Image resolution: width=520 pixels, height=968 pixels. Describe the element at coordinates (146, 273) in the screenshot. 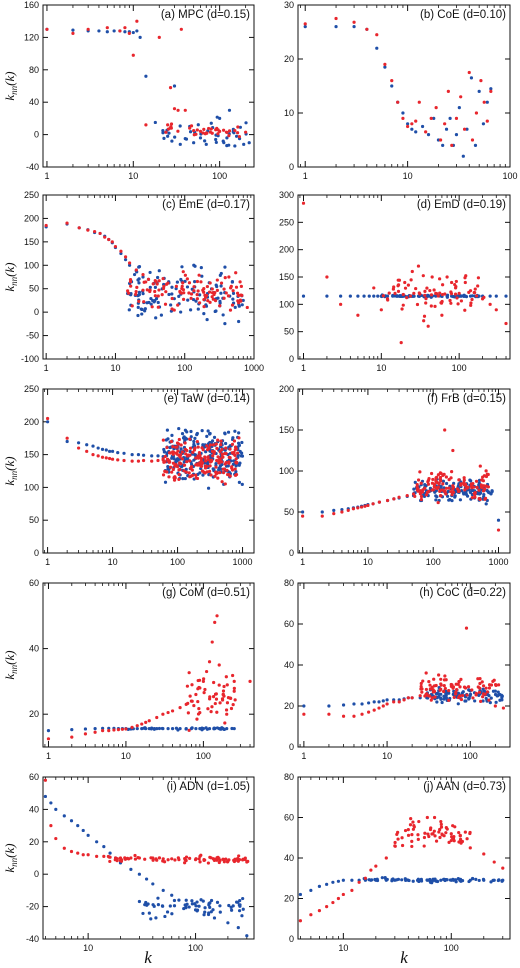

I see `points-layer` at that location.